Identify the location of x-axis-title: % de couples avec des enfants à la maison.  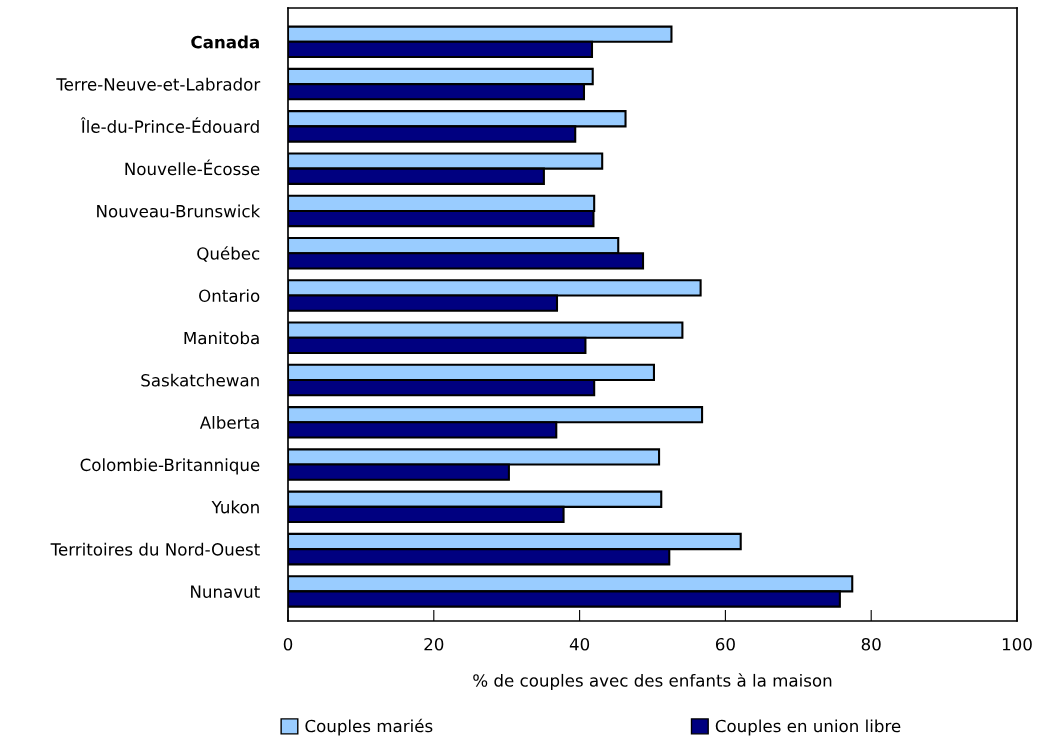
(652, 682).